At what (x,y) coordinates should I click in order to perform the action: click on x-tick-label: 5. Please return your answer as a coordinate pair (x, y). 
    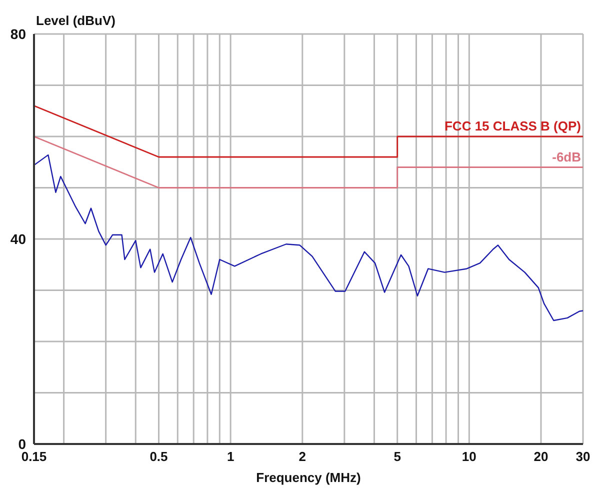
    Looking at the image, I should click on (397, 456).